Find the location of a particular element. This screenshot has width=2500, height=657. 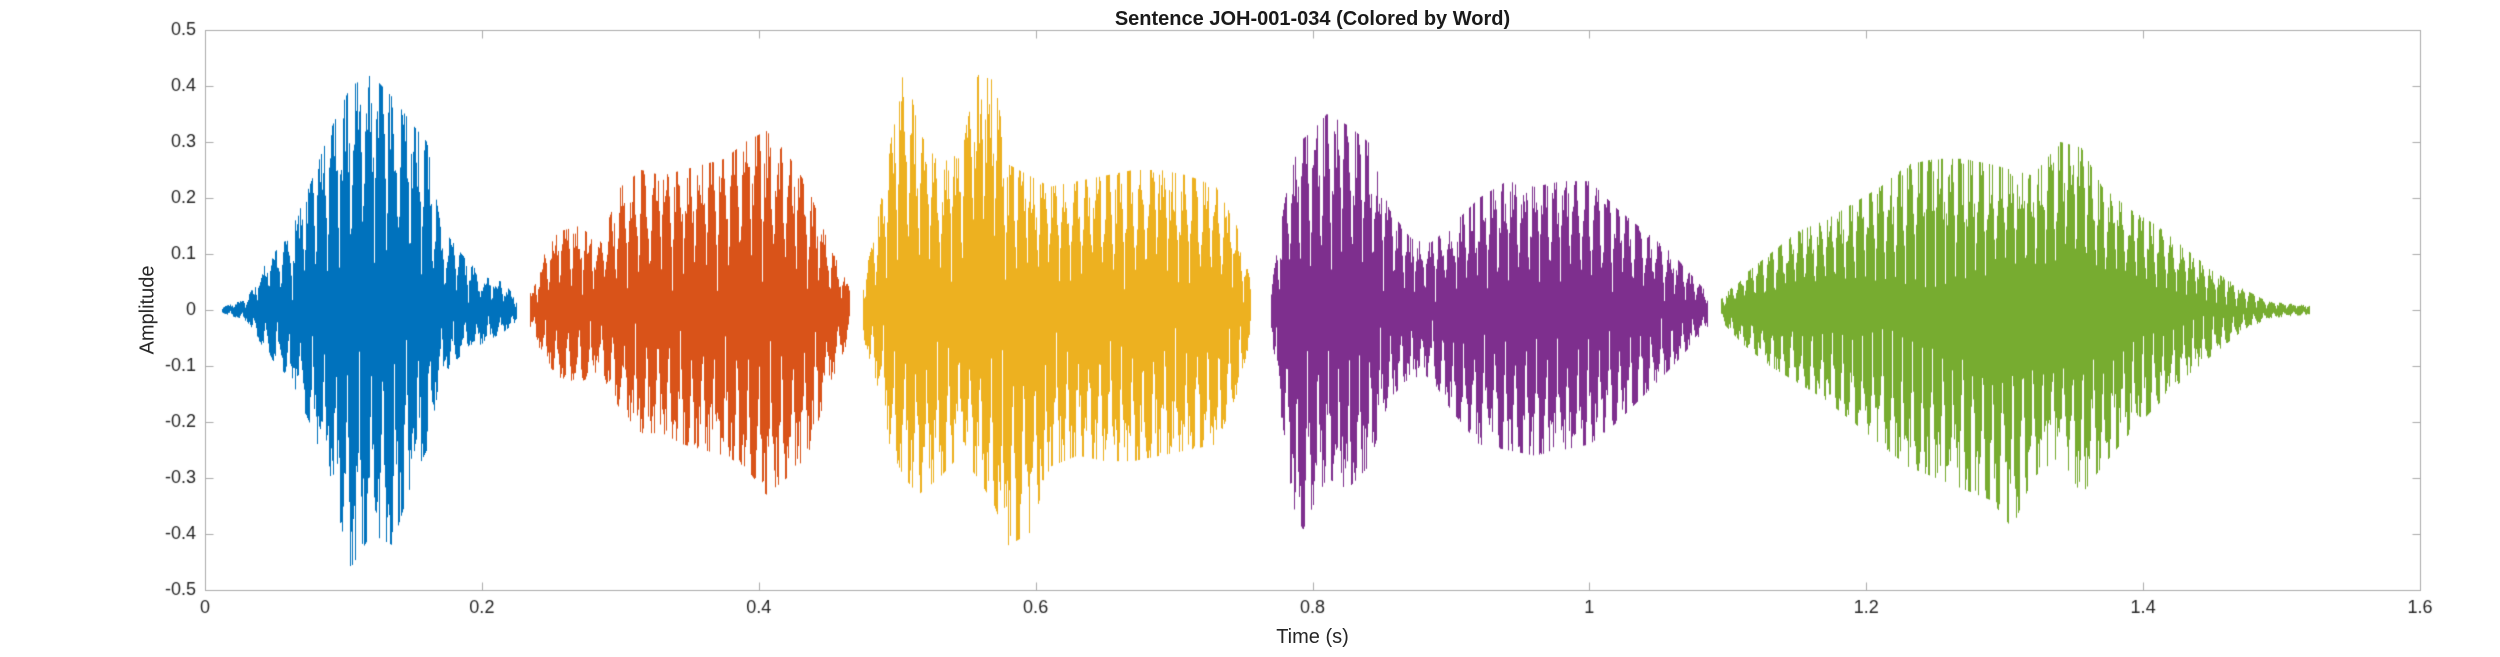

x-axis-label: Time (s) is located at coordinates (1312, 637).